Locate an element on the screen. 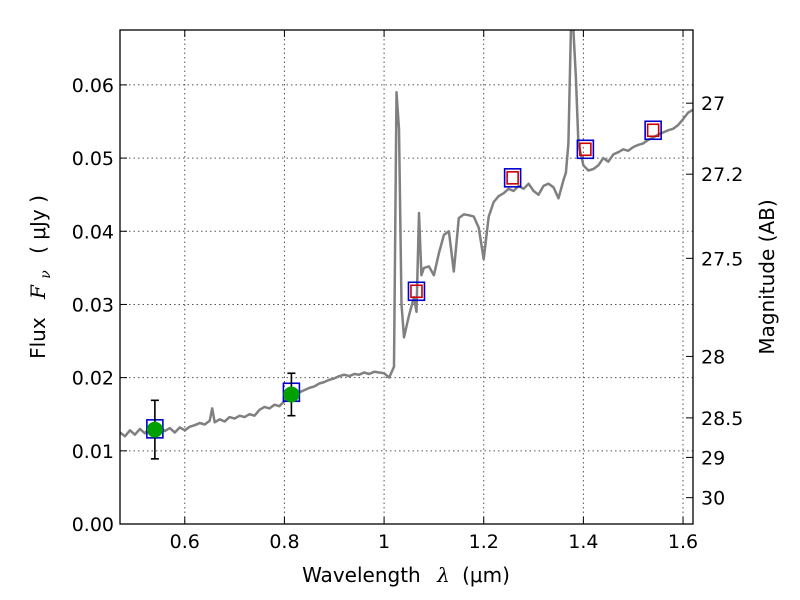  x-axis-label-text: Wavelength is located at coordinates (361, 575).